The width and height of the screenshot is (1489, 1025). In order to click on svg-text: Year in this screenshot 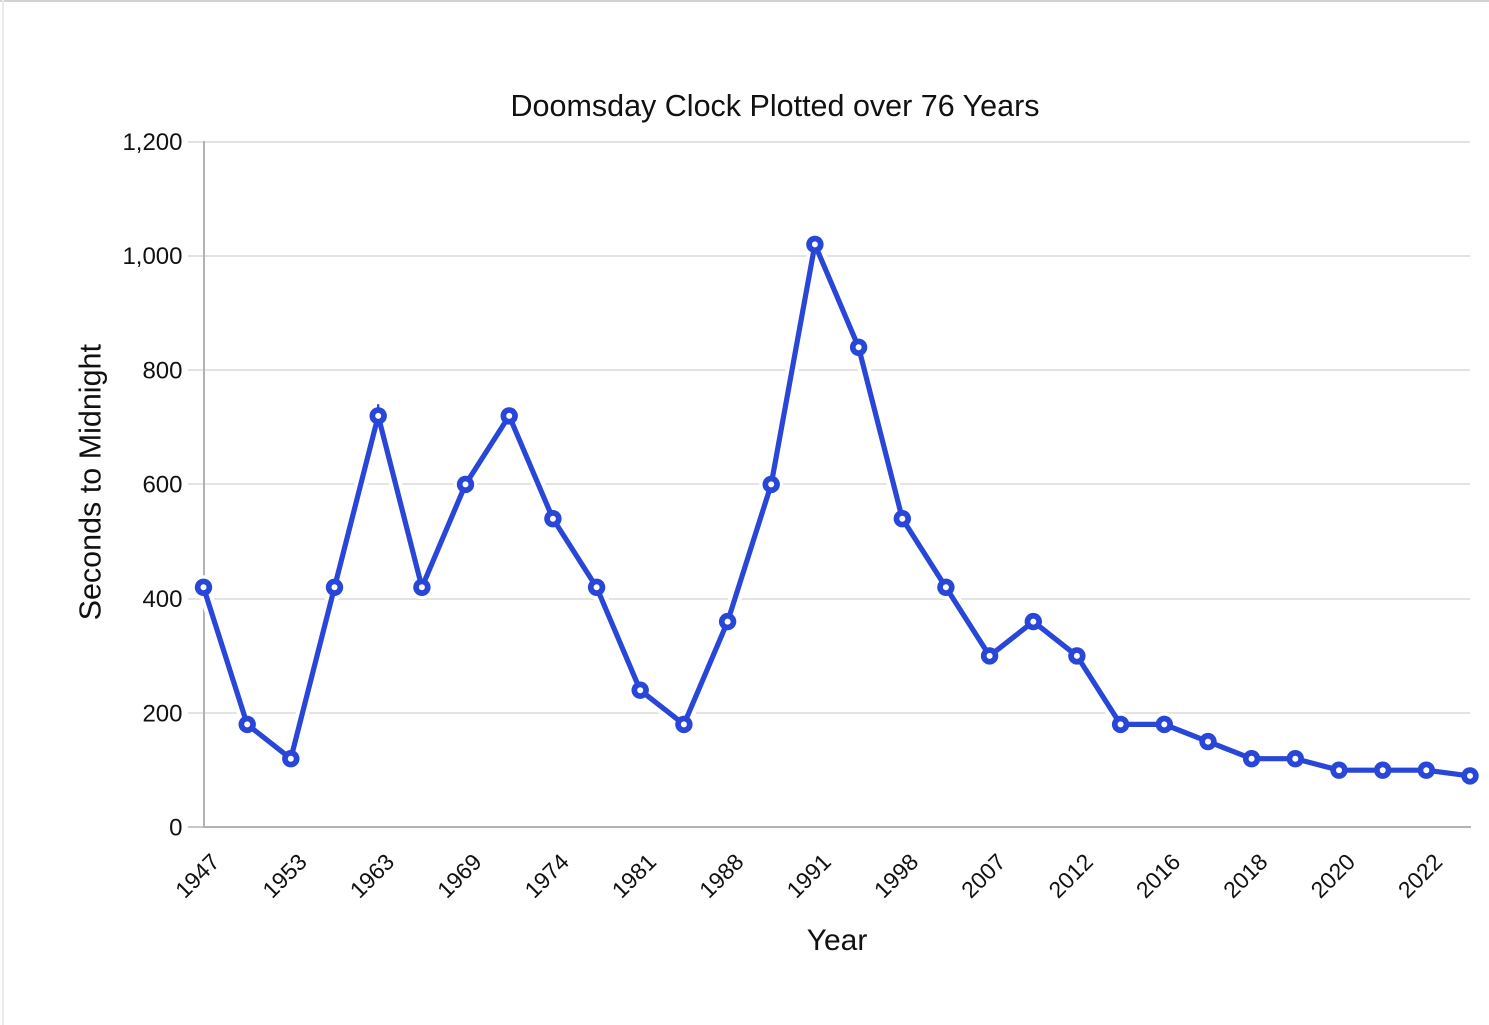, I will do `click(837, 940)`.